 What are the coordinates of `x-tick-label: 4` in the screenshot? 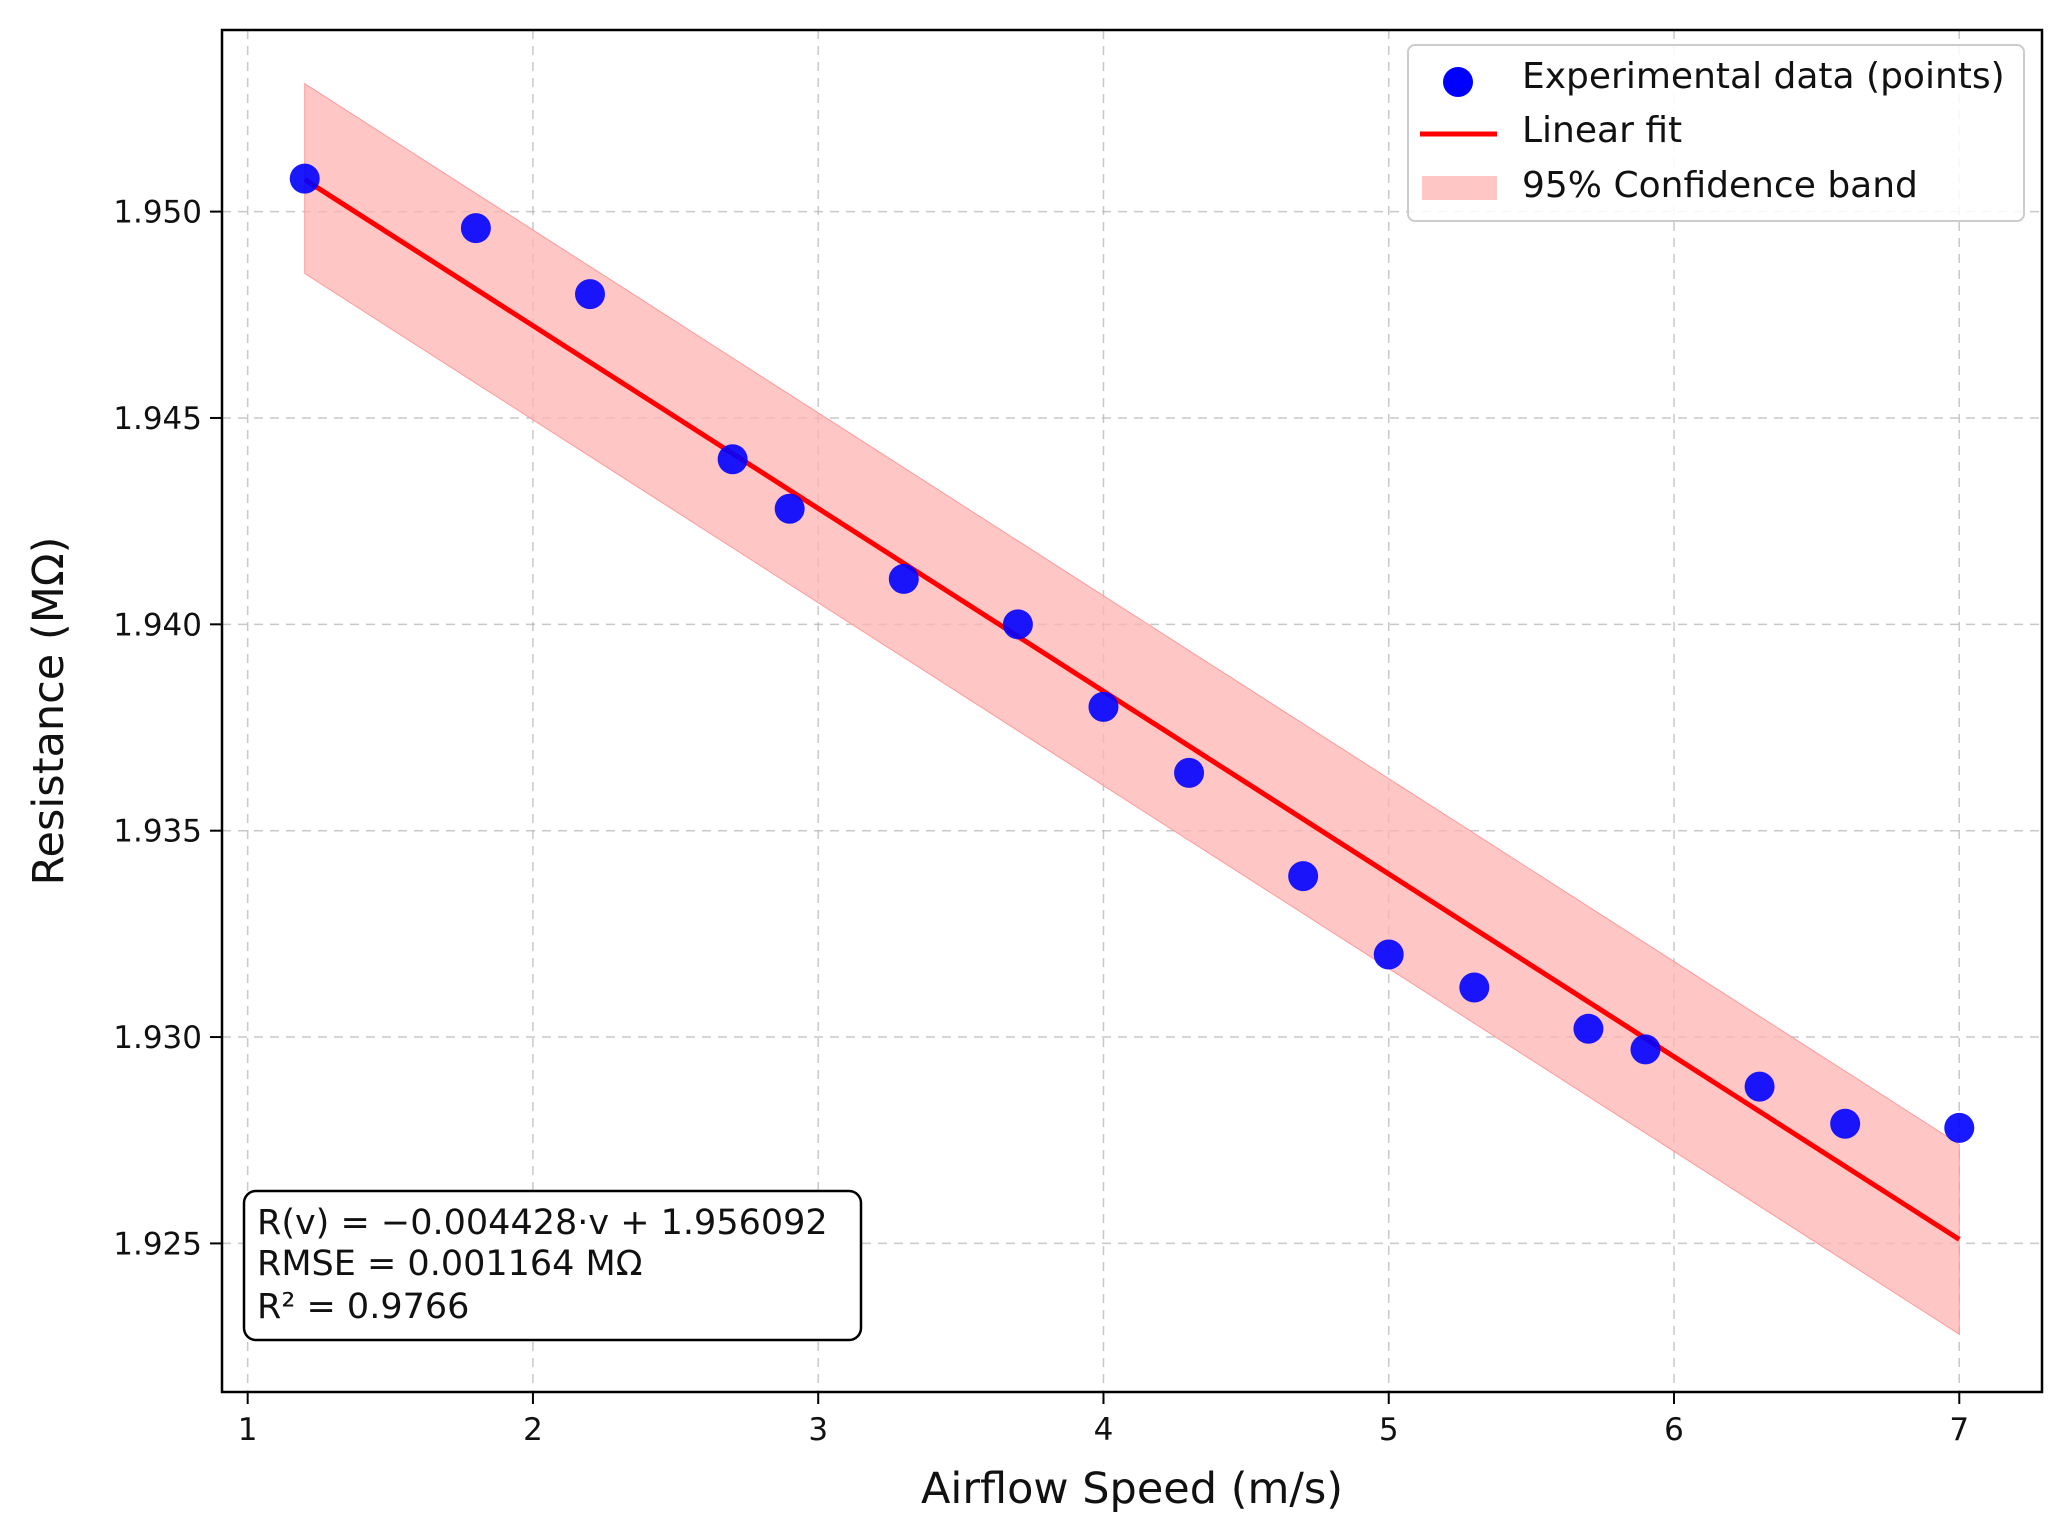 It's located at (1104, 1430).